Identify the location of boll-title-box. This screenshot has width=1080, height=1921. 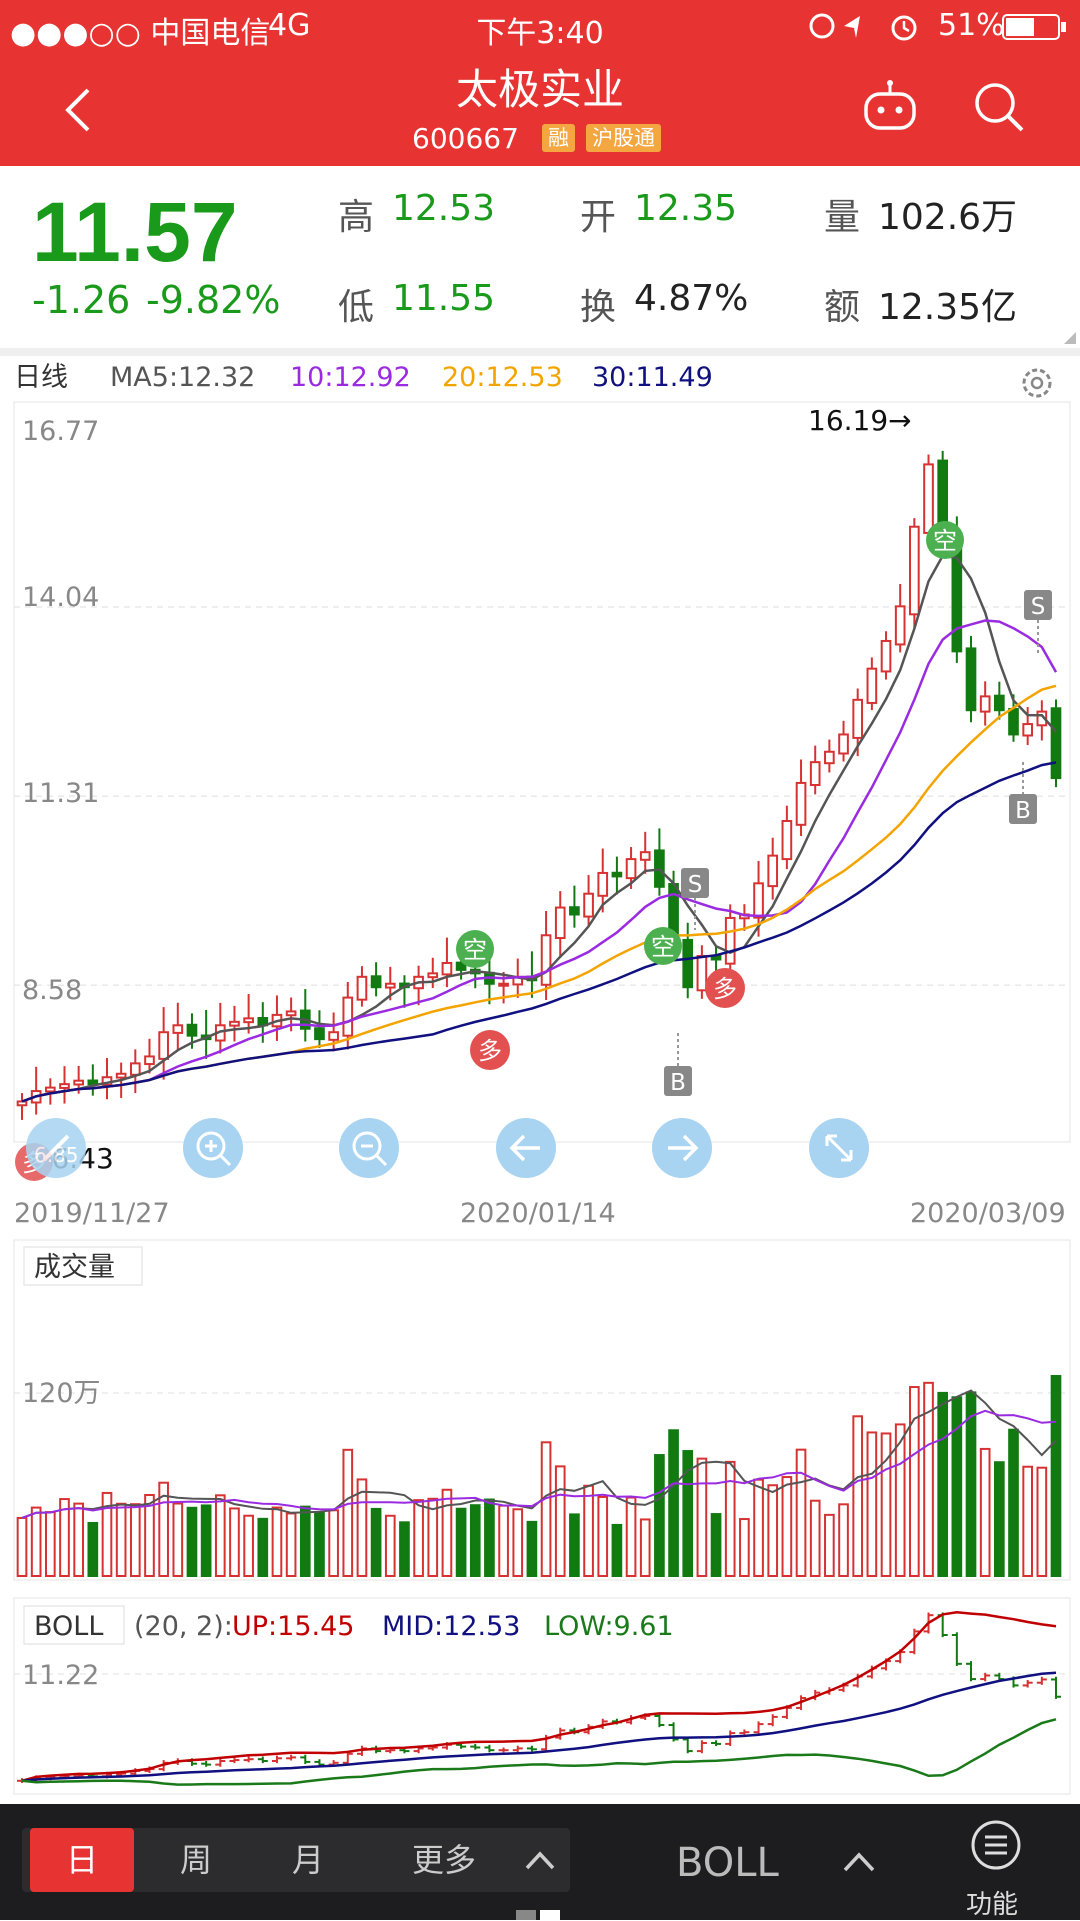
(74, 1625).